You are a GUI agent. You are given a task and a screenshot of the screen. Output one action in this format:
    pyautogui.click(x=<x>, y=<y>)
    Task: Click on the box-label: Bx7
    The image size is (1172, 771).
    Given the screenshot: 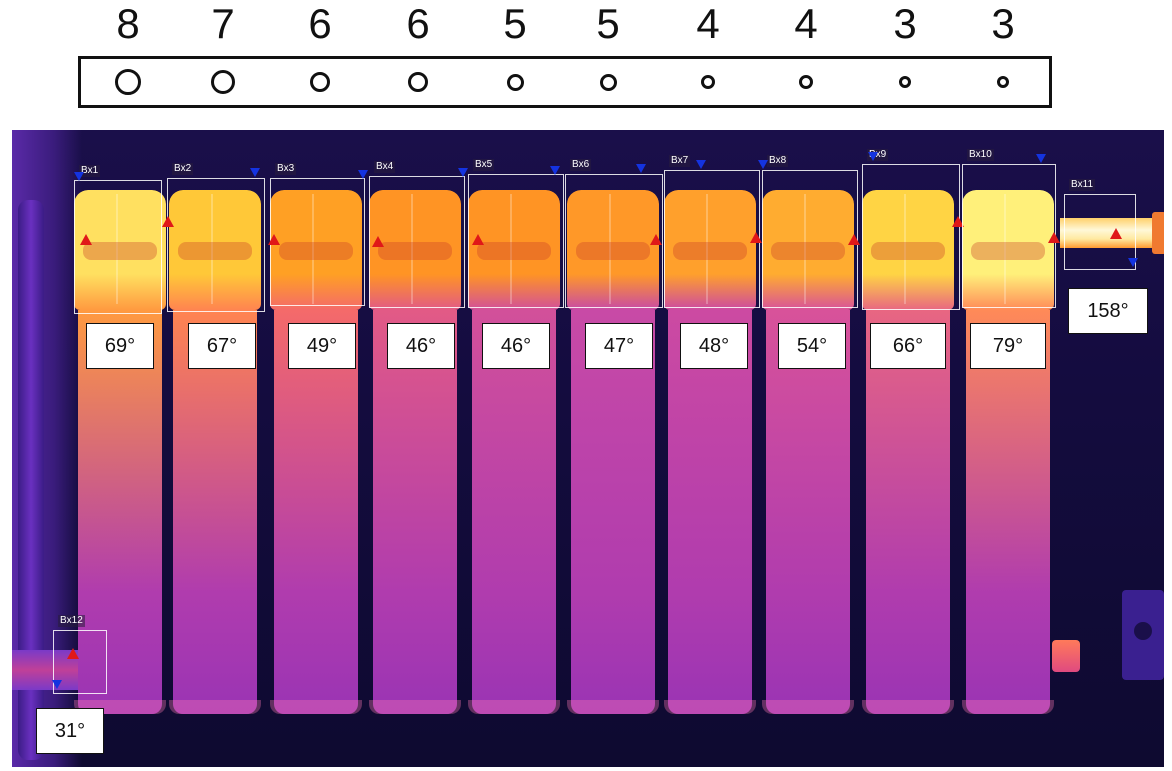 What is the action you would take?
    pyautogui.click(x=680, y=161)
    